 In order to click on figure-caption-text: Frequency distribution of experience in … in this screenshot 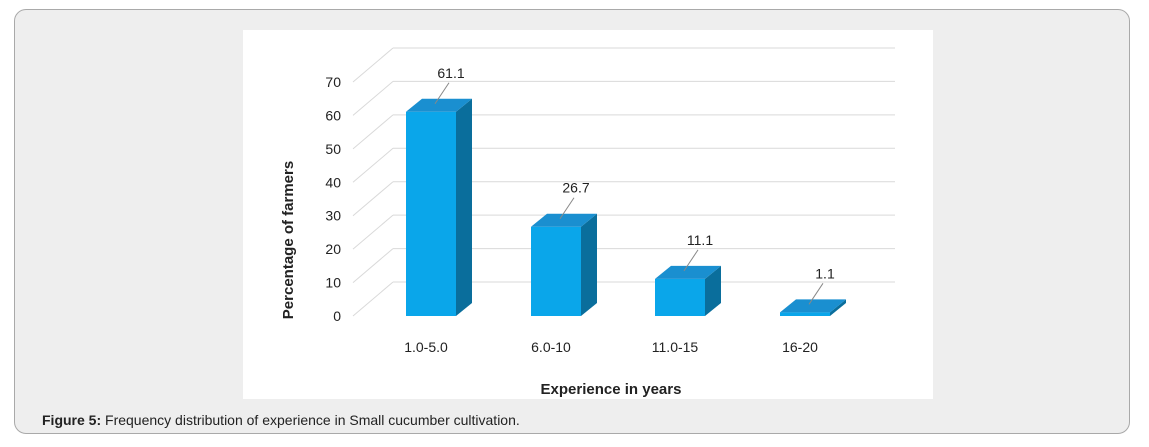, I will do `click(310, 420)`.